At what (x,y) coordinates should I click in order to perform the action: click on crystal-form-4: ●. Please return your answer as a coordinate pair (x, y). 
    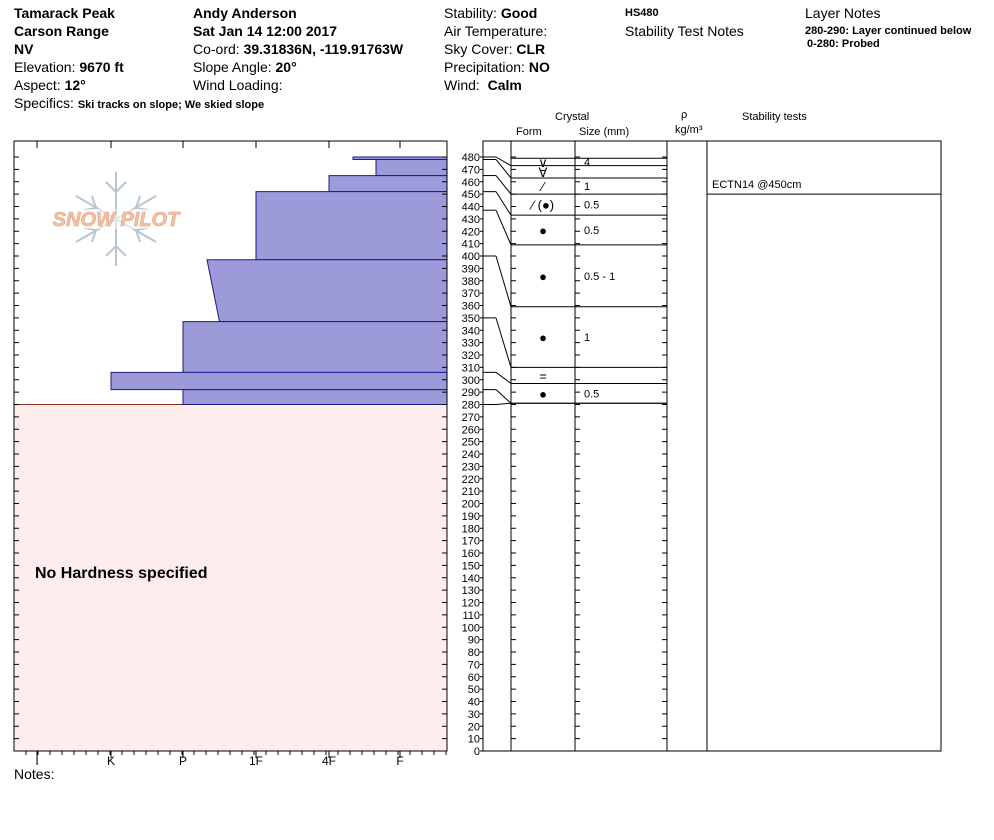
    Looking at the image, I should click on (543, 230).